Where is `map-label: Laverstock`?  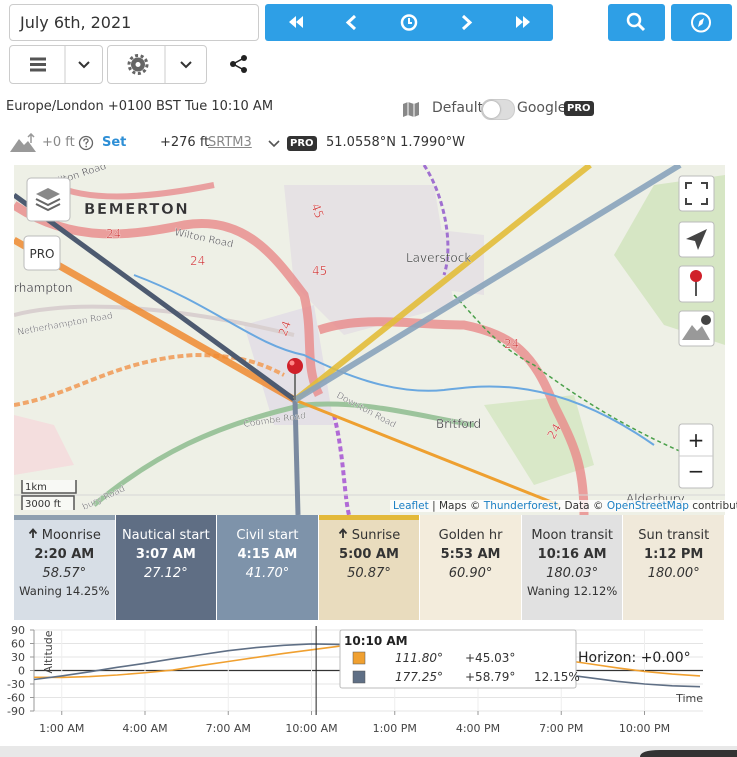 map-label: Laverstock is located at coordinates (438, 258).